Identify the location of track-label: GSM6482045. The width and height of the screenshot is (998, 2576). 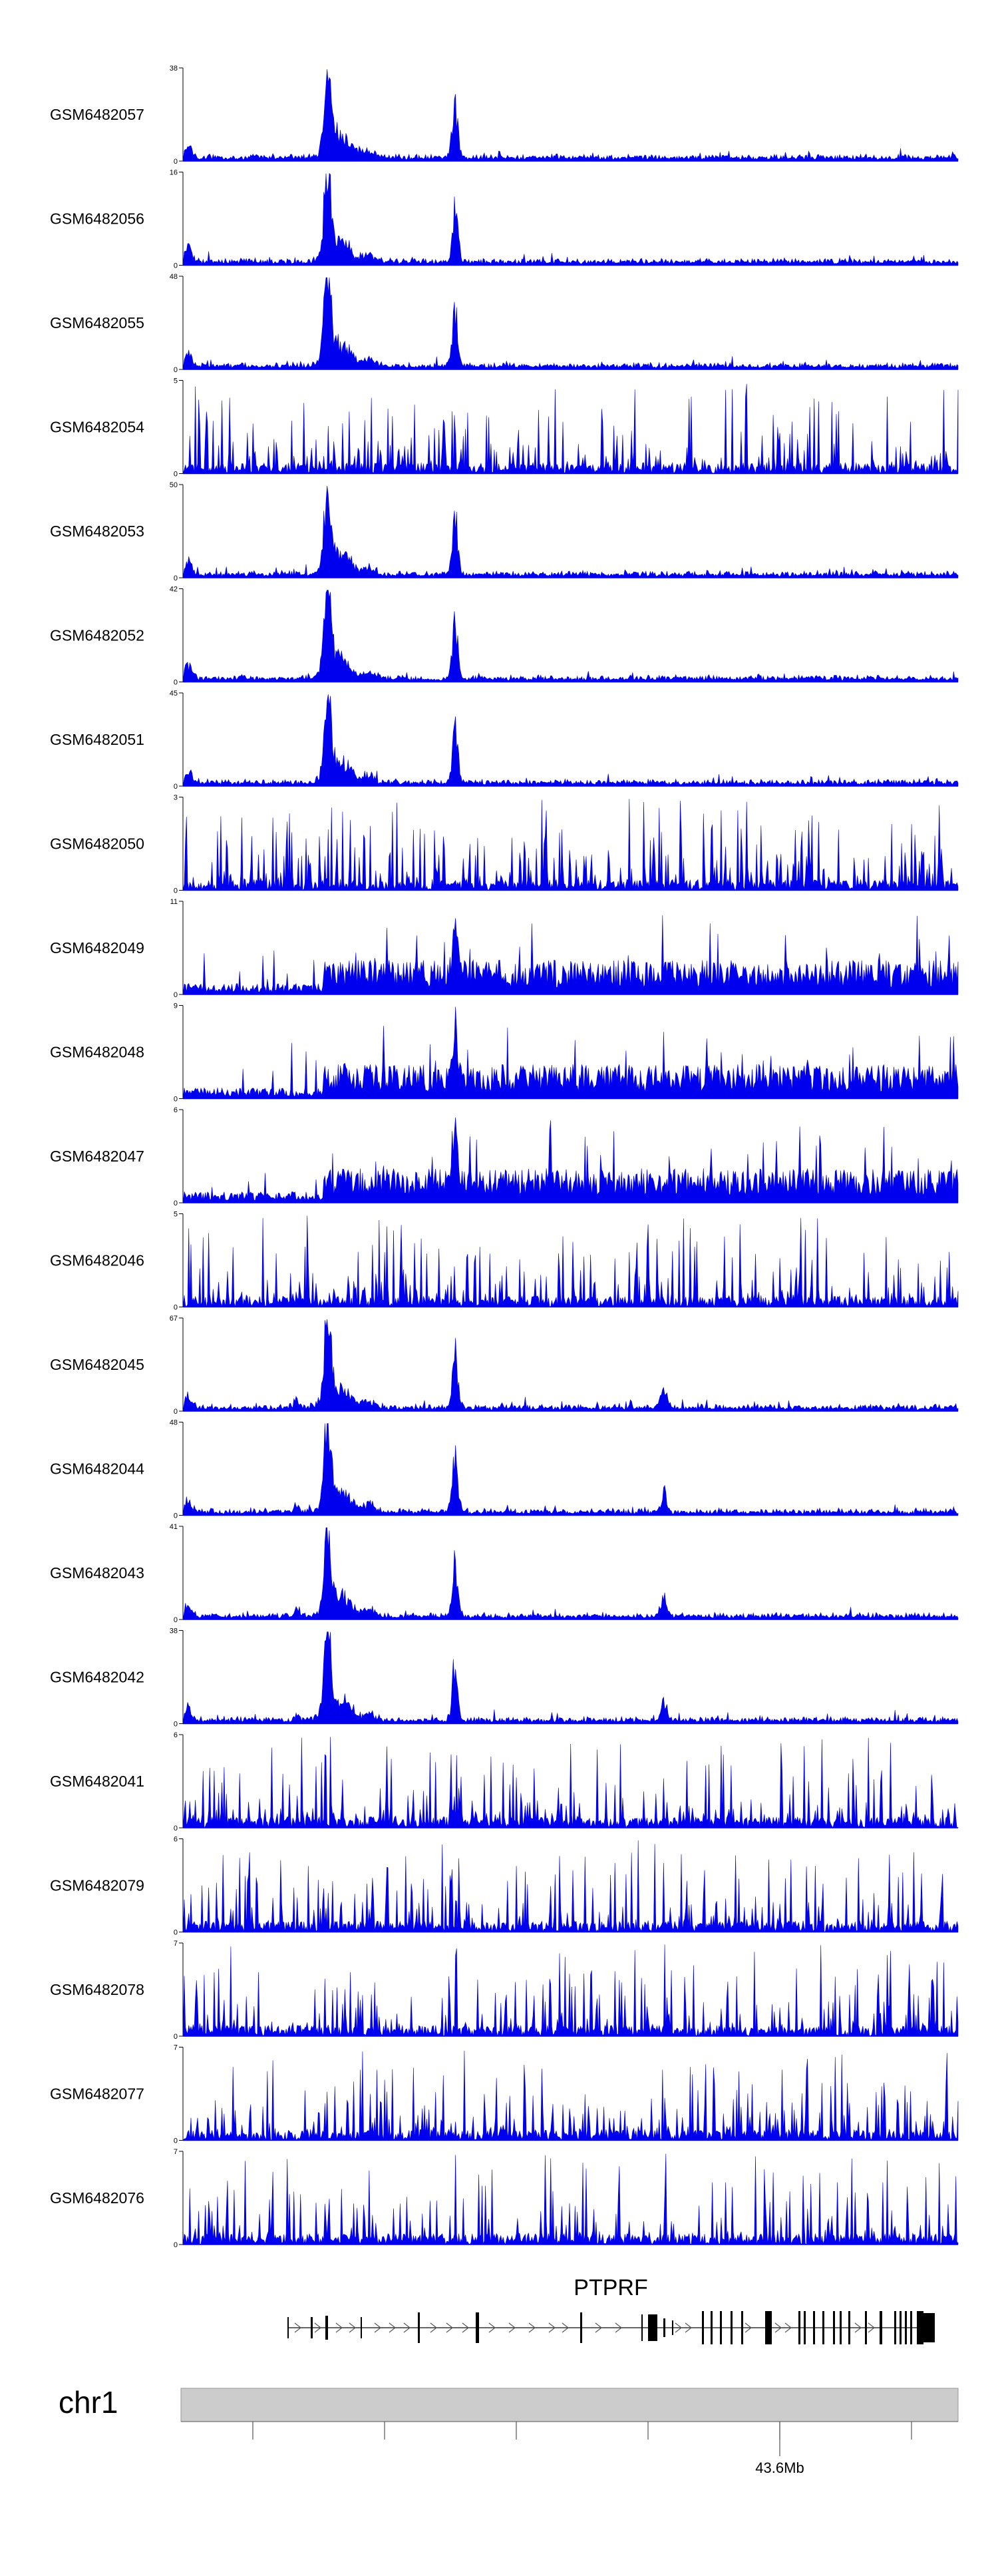
(97, 1364).